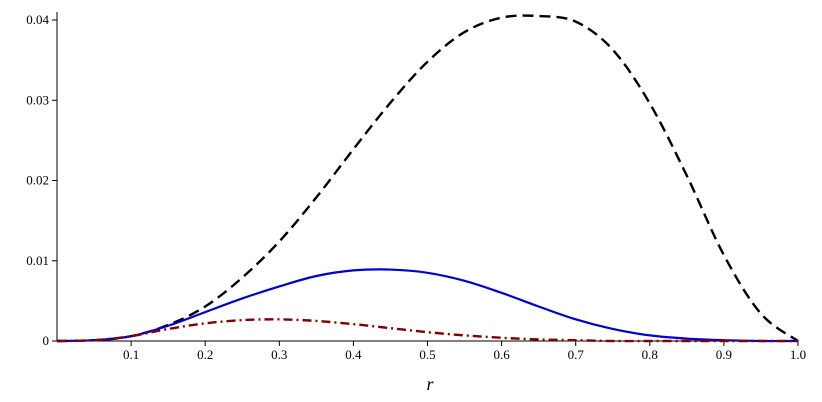  What do you see at coordinates (37, 180) in the screenshot?
I see `y-tick-label: 0.02` at bounding box center [37, 180].